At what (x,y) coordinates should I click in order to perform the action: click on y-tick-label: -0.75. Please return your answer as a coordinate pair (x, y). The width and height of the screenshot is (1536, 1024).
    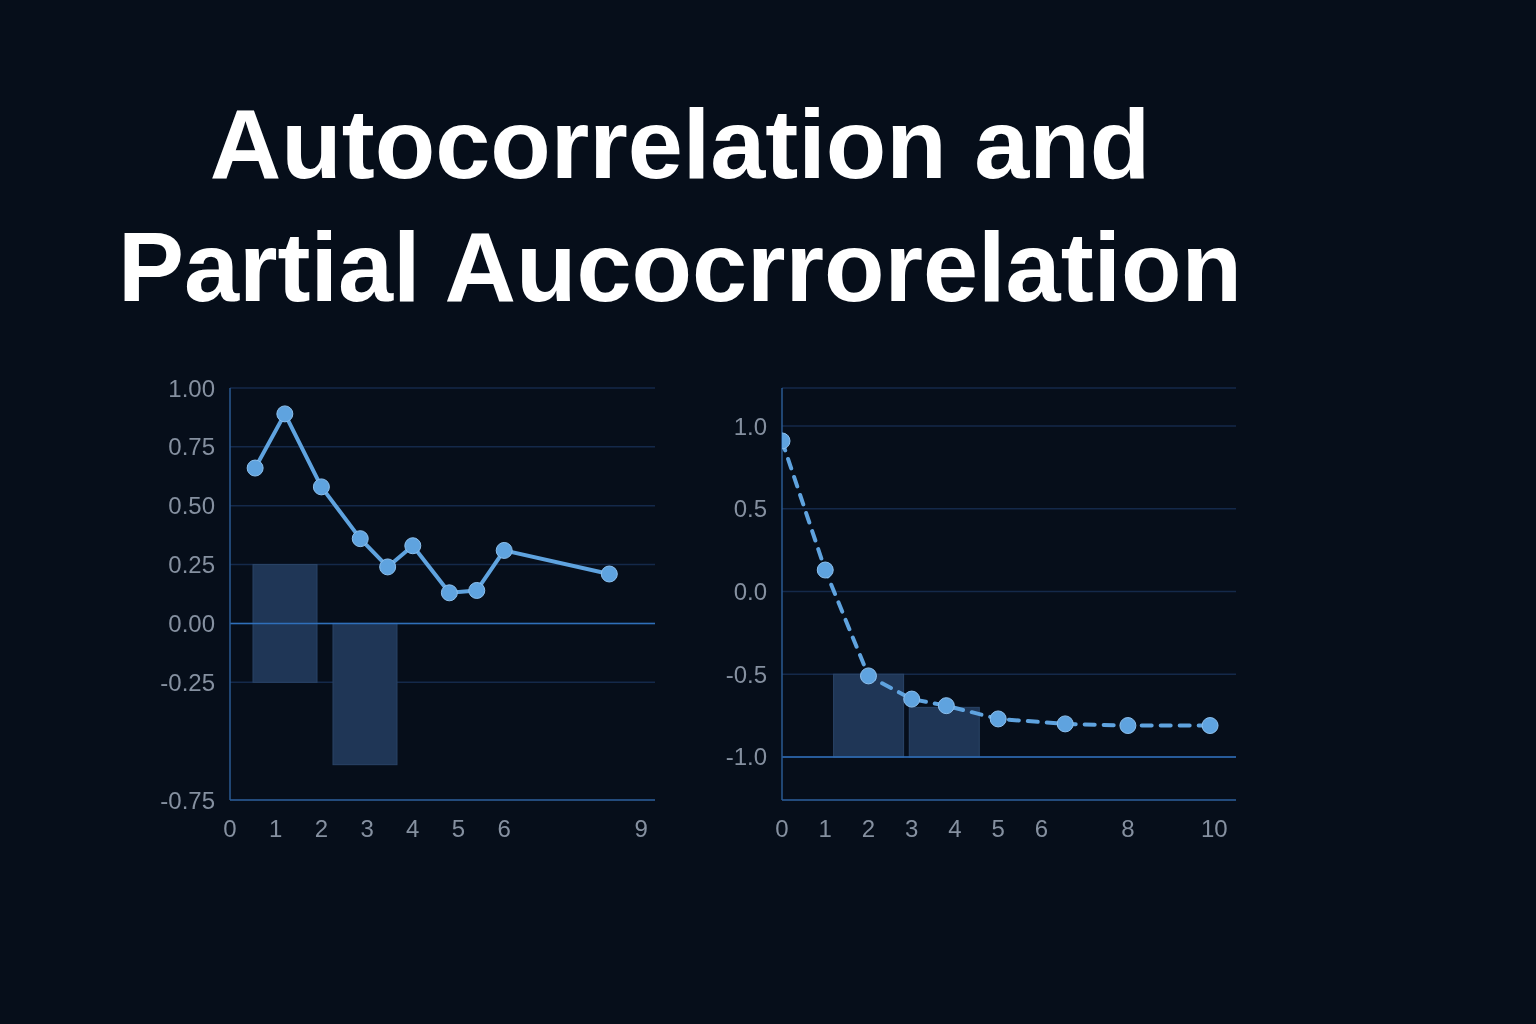
    Looking at the image, I should click on (187, 800).